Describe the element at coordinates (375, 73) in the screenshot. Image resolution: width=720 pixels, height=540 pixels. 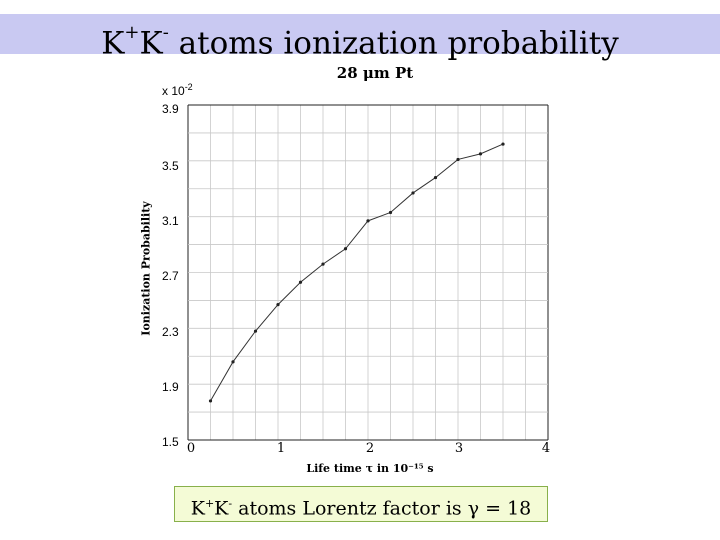
I see `chart-title: 28 μm Pt` at that location.